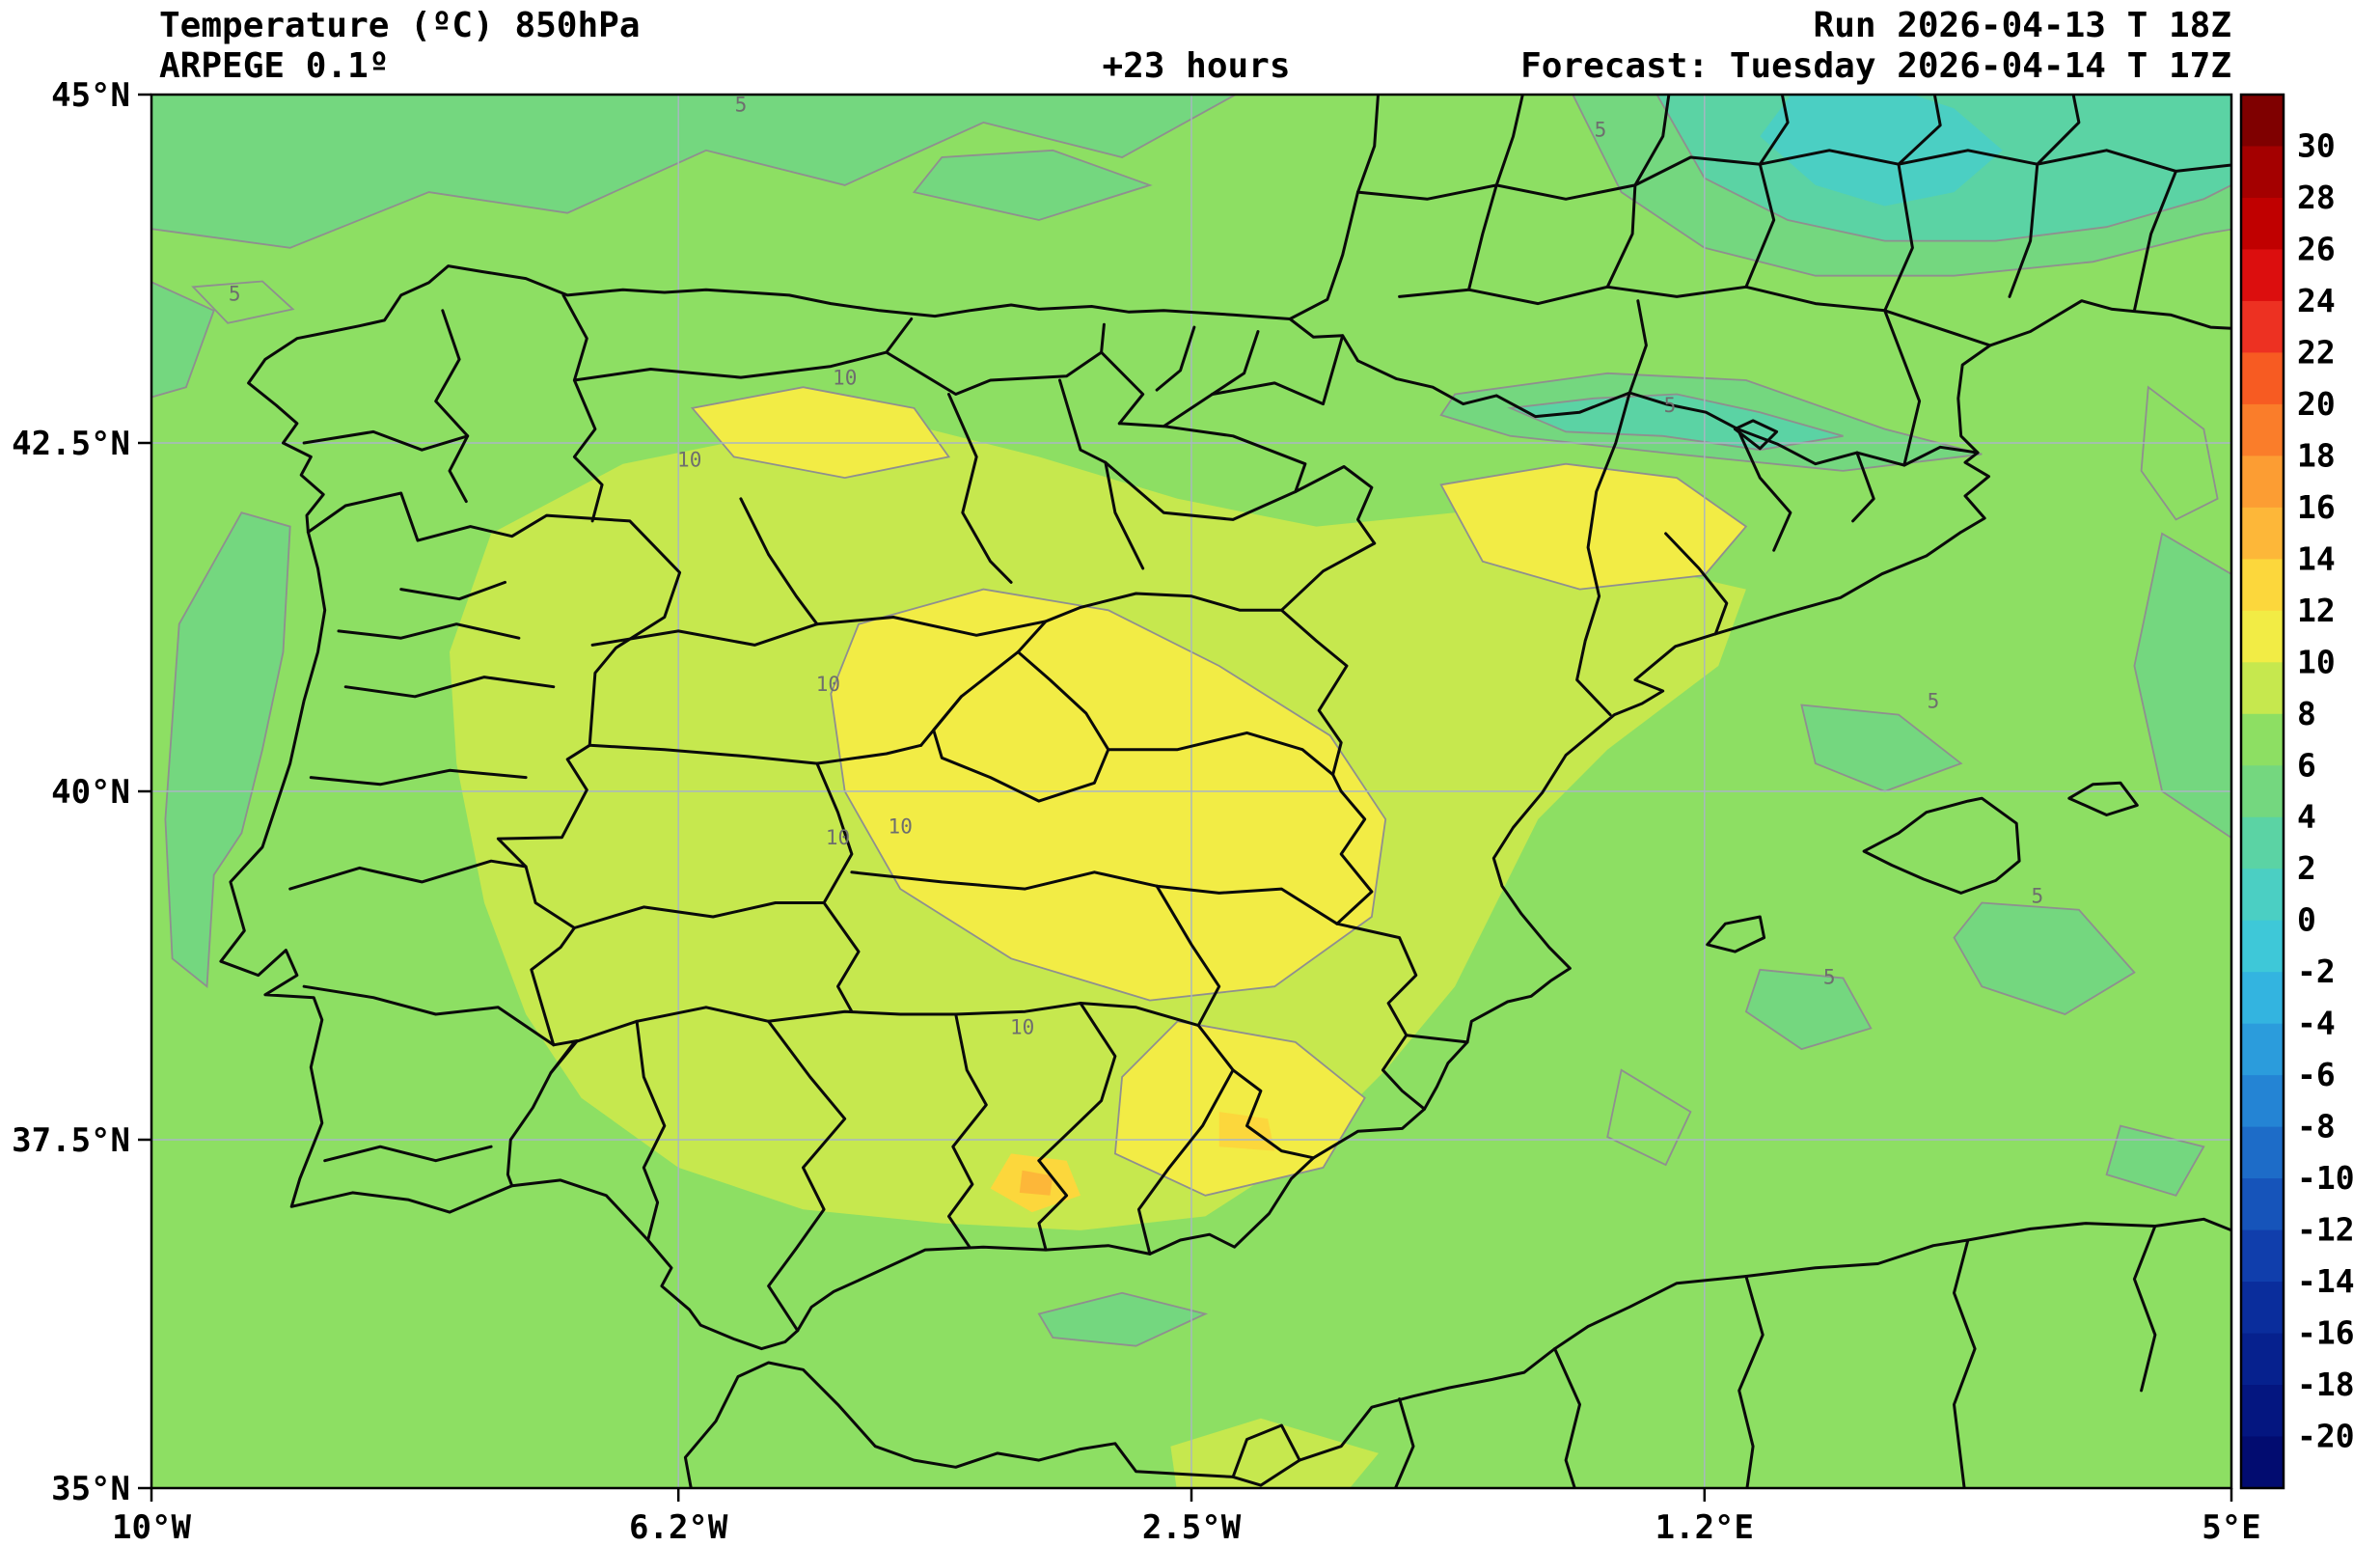  What do you see at coordinates (2317, 1074) in the screenshot?
I see `colorbar-tick-label: -6` at bounding box center [2317, 1074].